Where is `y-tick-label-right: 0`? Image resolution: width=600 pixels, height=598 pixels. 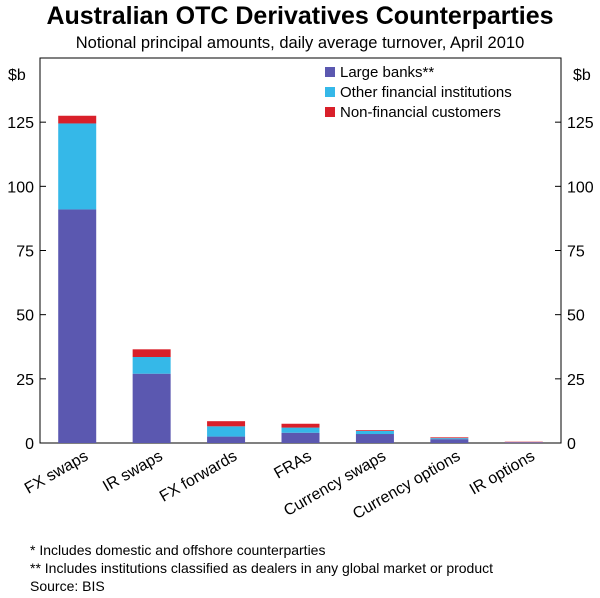
y-tick-label-right: 0 is located at coordinates (571, 444).